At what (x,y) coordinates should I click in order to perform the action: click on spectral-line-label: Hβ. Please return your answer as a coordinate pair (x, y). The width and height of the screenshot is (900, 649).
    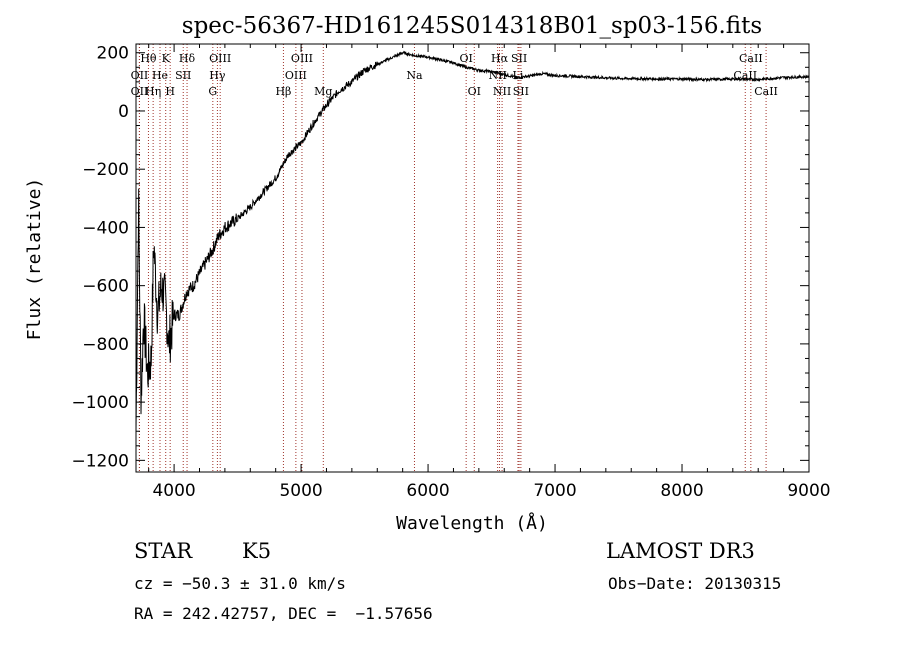
    Looking at the image, I should click on (283, 91).